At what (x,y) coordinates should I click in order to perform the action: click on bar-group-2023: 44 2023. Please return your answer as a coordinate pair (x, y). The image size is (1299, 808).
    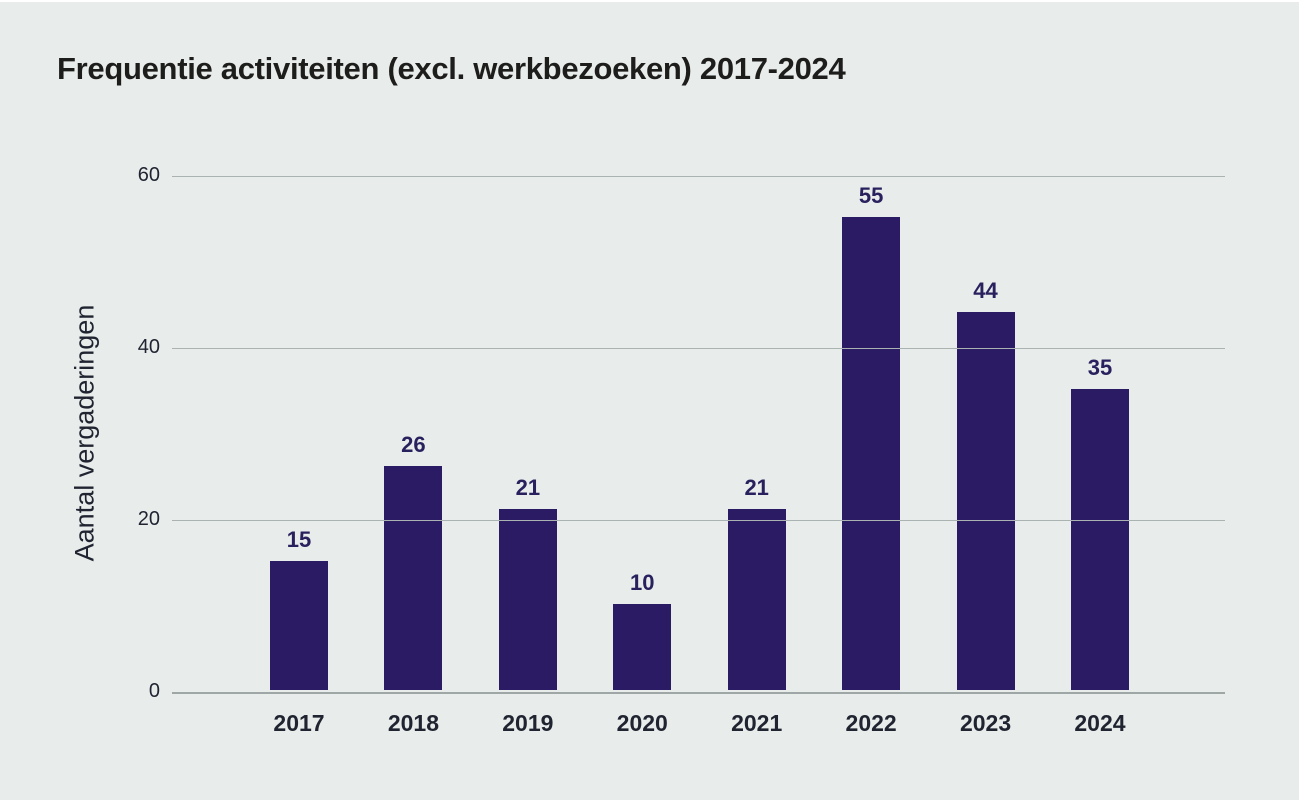
    Looking at the image, I should click on (985, 507).